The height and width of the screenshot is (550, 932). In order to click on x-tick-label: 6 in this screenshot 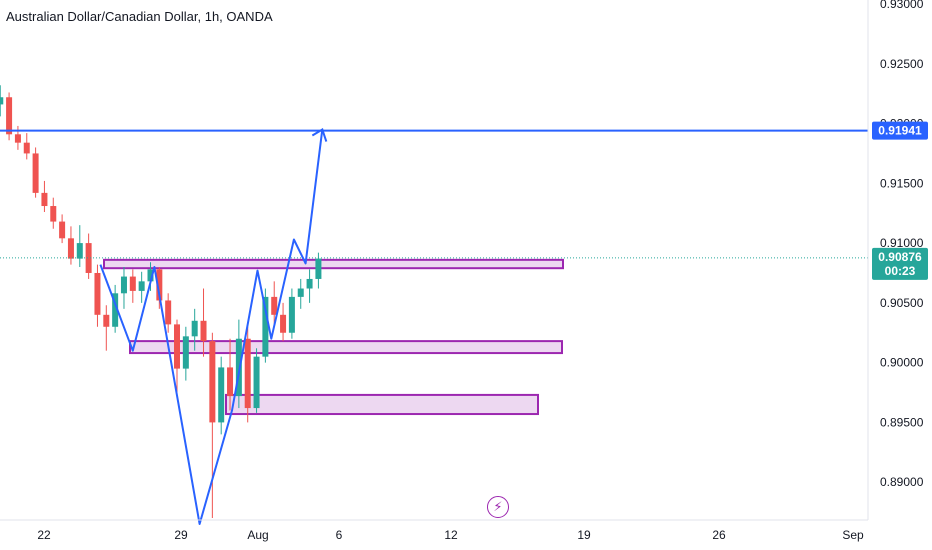, I will do `click(339, 535)`.